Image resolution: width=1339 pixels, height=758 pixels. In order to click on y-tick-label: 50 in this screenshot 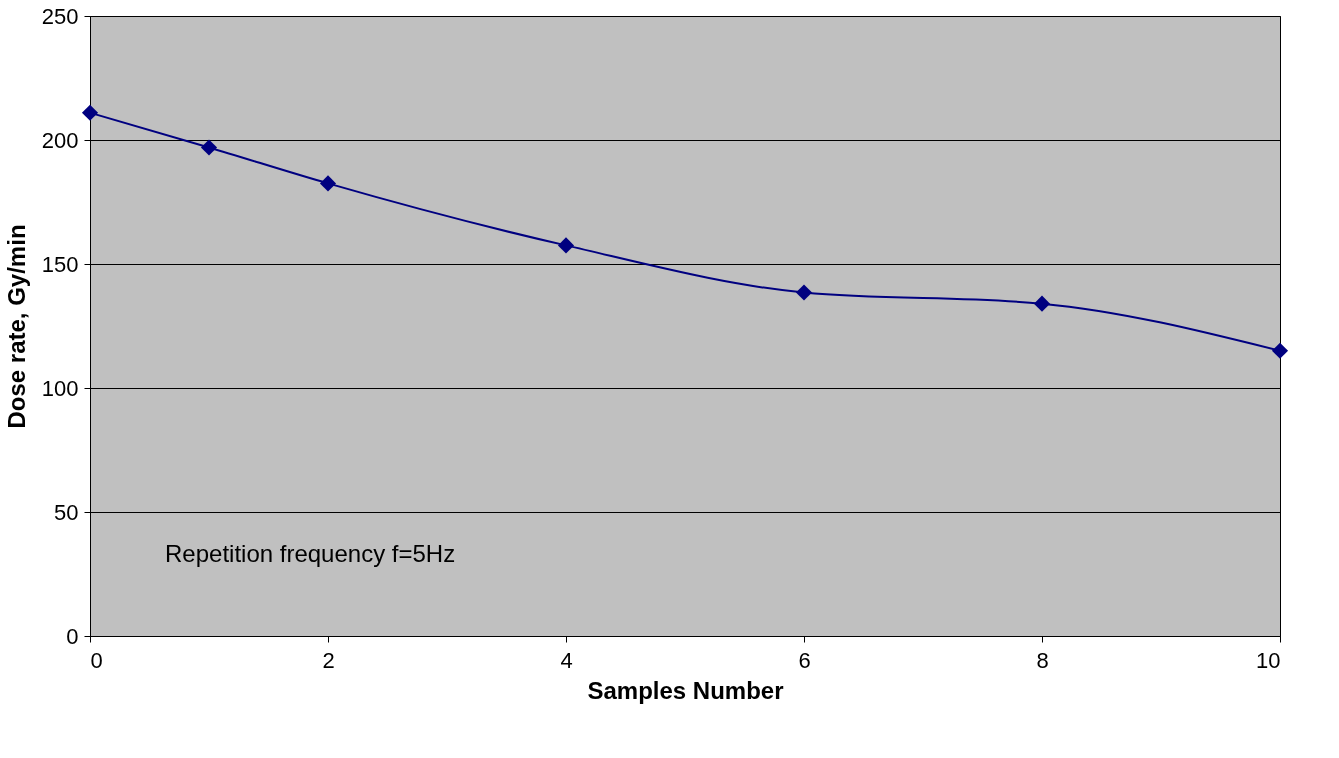, I will do `click(66, 512)`.